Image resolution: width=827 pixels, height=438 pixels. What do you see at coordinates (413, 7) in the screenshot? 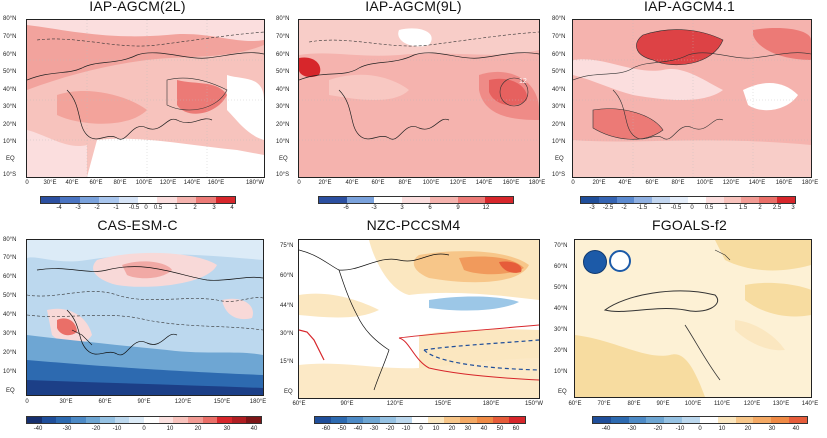
I see `panel-title: IAP-AGCM(9L)` at bounding box center [413, 7].